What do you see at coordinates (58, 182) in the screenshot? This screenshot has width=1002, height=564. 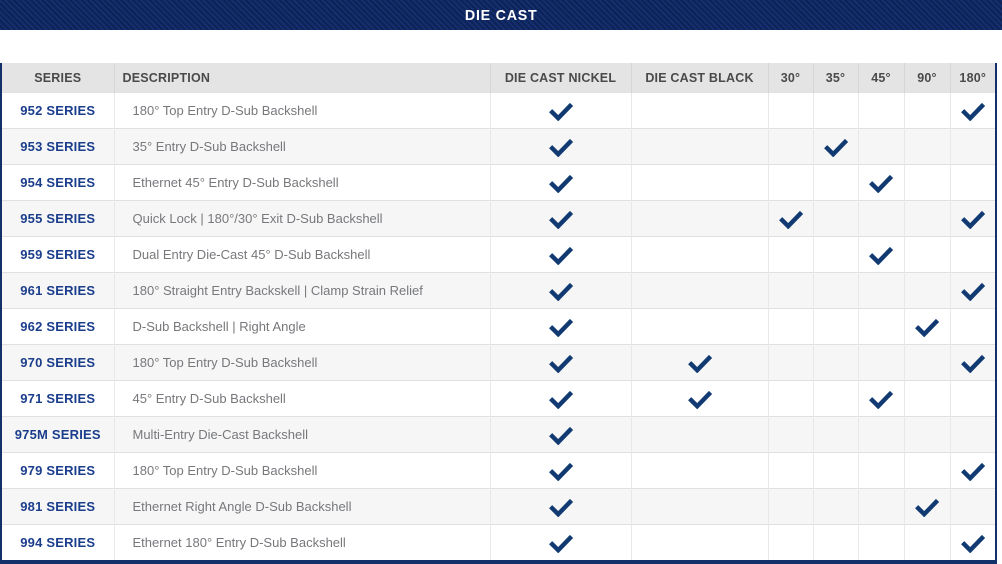 I see `series-link: 954 SERIES` at bounding box center [58, 182].